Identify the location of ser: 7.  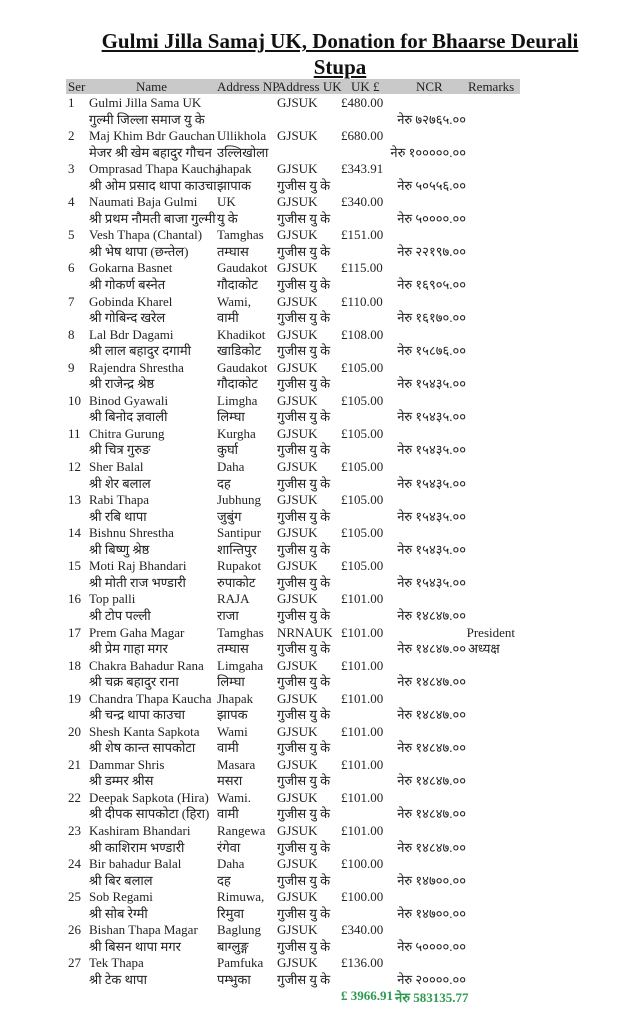
(71, 301).